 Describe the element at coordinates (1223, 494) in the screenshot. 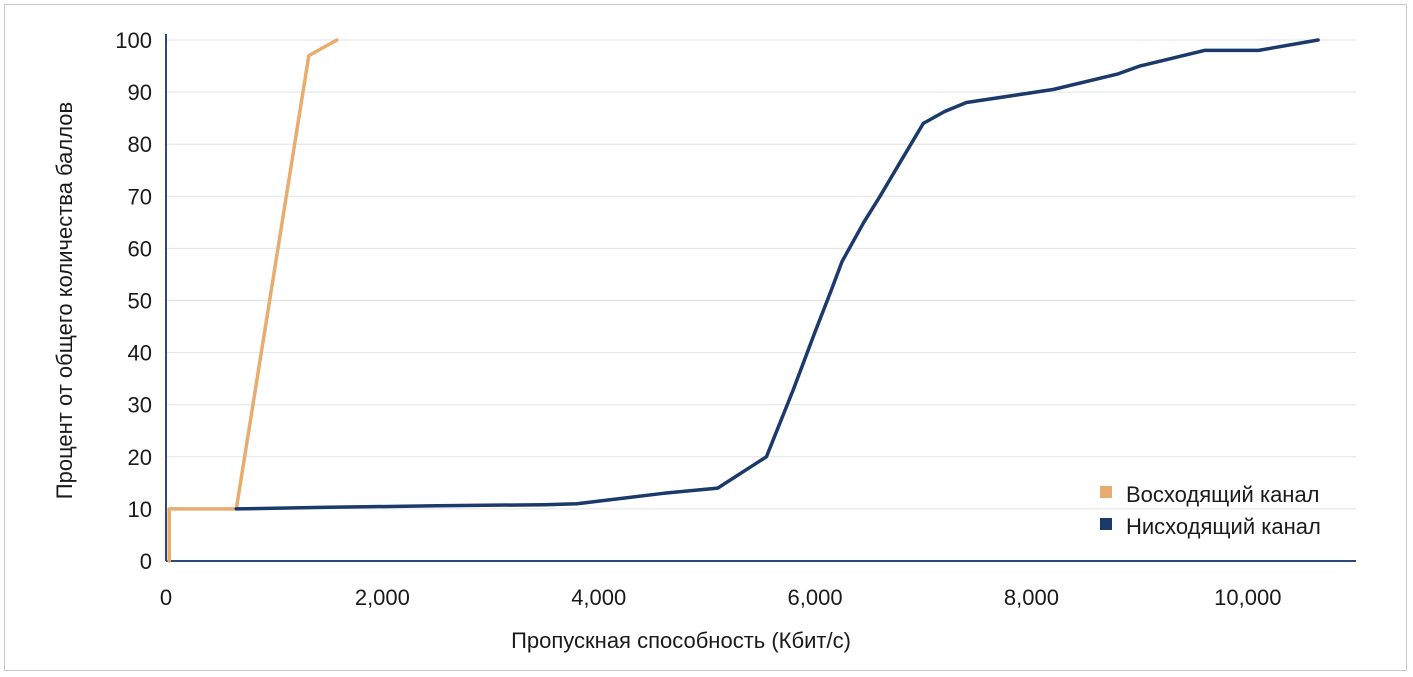

I see `legend-label-uplink: Восходящий канал` at that location.